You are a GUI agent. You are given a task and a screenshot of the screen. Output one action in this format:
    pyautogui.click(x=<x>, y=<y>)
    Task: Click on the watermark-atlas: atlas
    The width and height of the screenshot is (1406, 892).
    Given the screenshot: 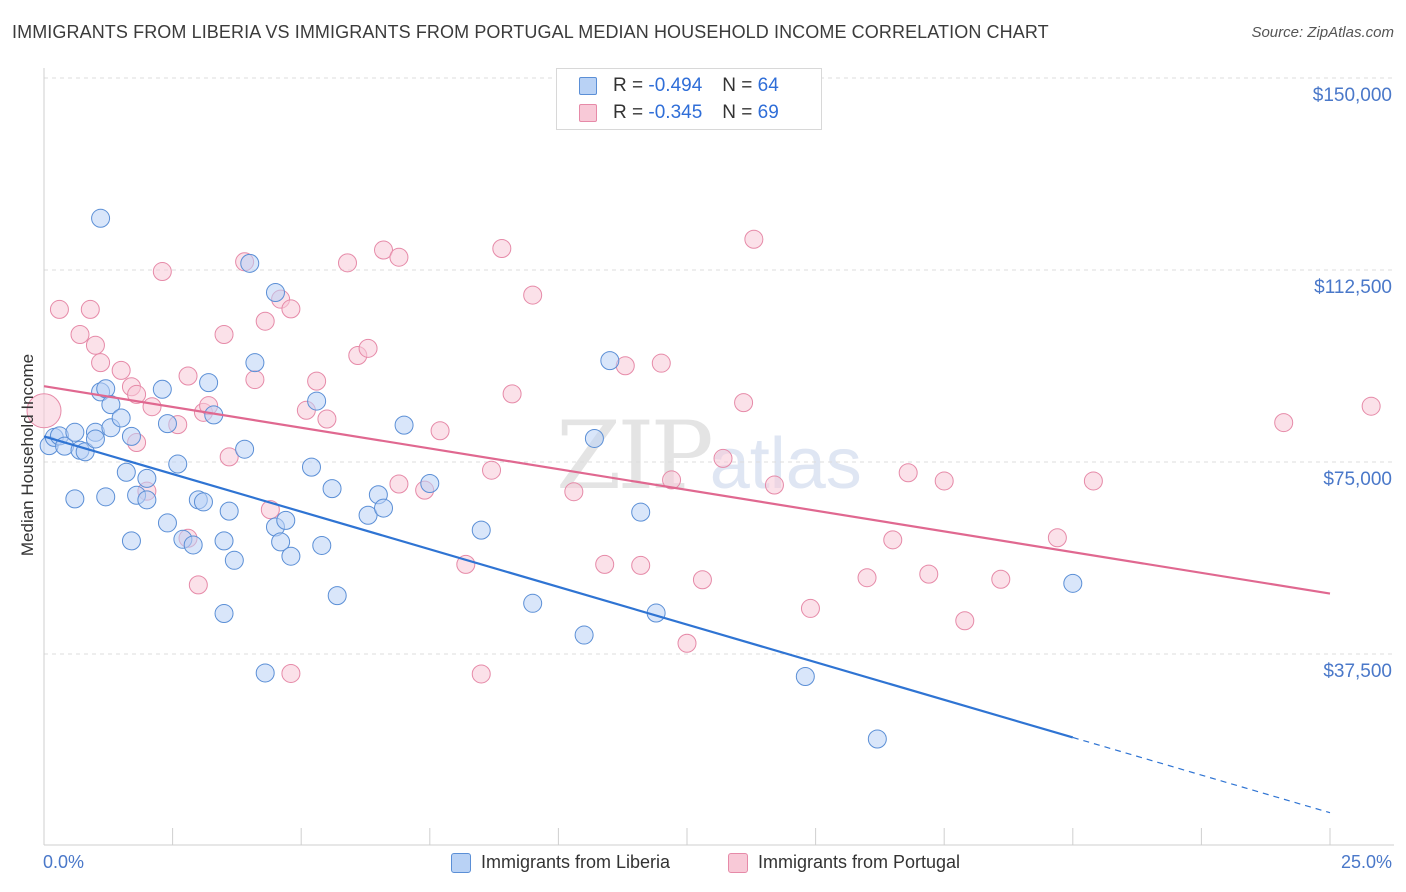 What is the action you would take?
    pyautogui.click(x=785, y=464)
    